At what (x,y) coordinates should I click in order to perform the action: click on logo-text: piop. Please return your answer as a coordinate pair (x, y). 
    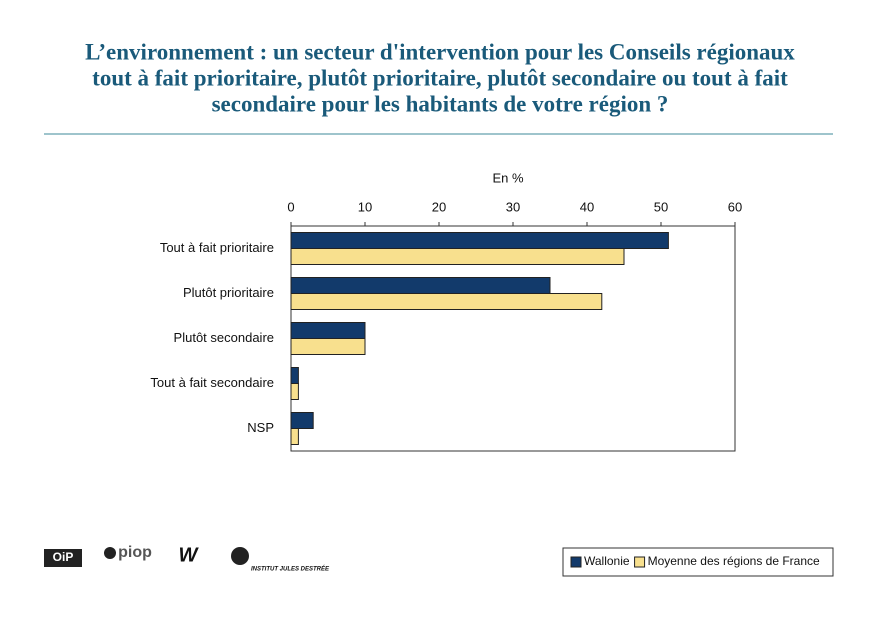
    Looking at the image, I should click on (135, 552).